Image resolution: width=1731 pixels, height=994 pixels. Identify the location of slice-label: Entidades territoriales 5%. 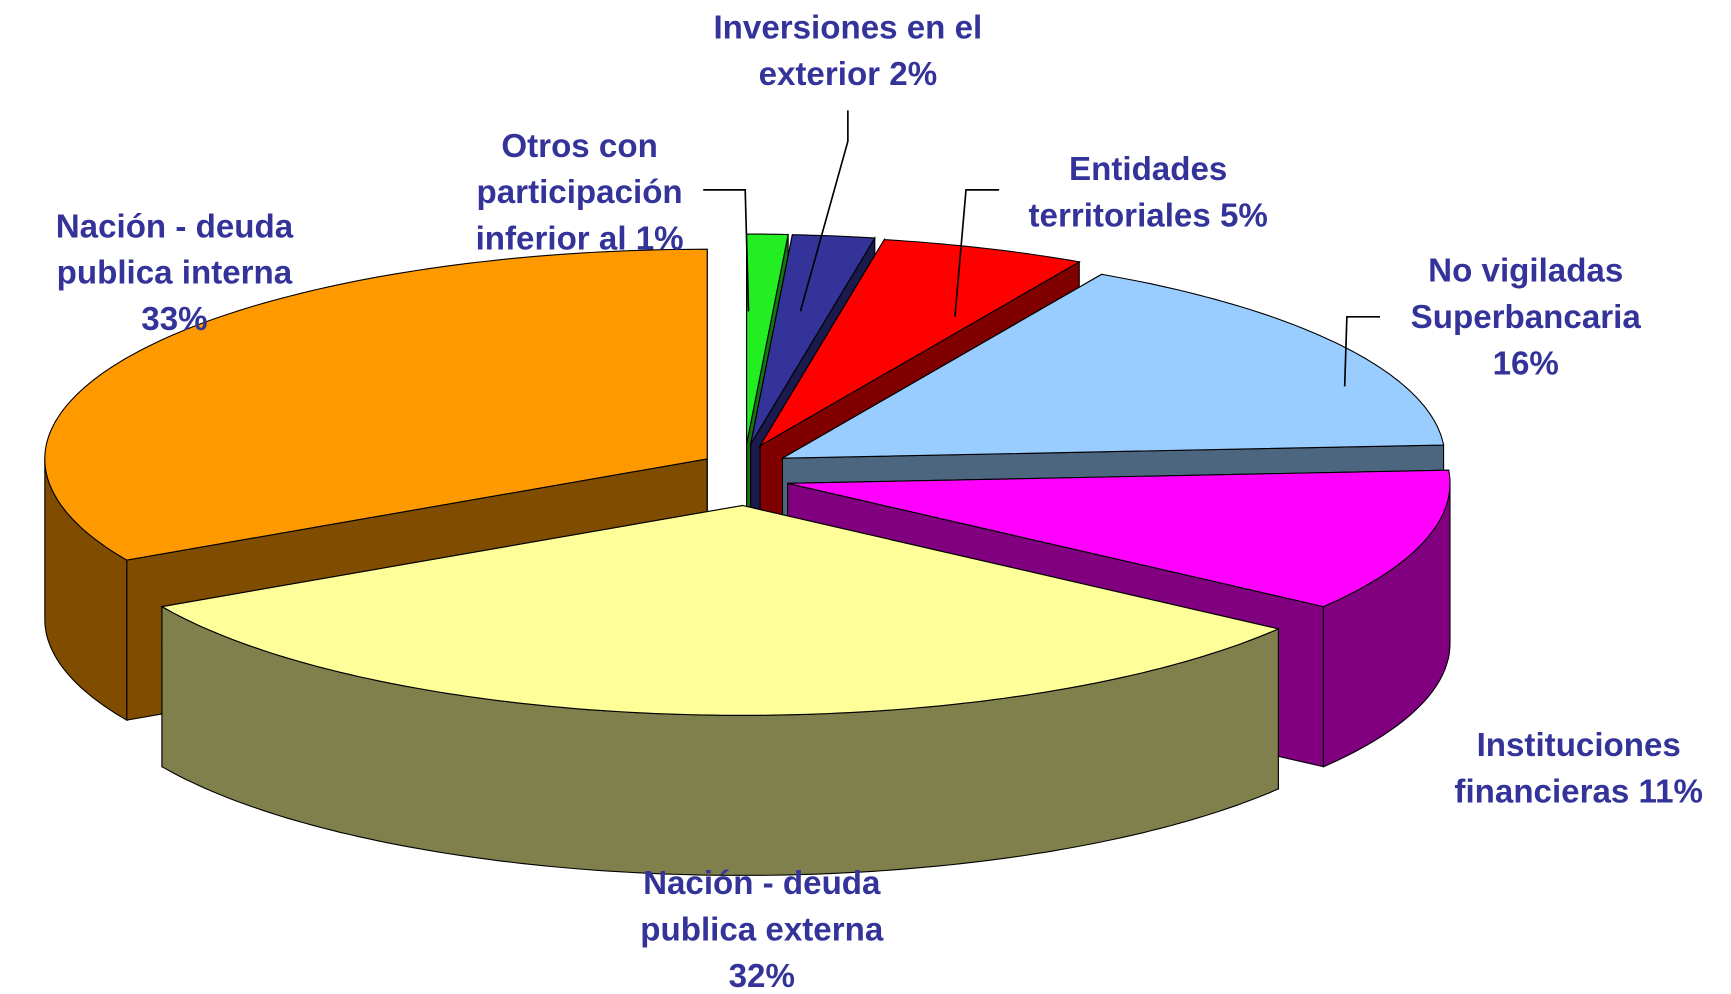
(1148, 193).